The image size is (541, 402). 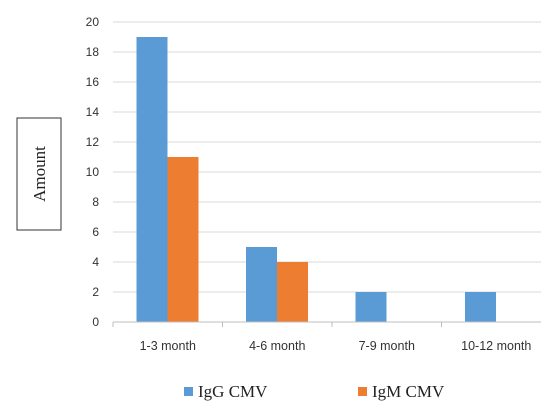 What do you see at coordinates (95, 232) in the screenshot?
I see `y-tick-label: 6` at bounding box center [95, 232].